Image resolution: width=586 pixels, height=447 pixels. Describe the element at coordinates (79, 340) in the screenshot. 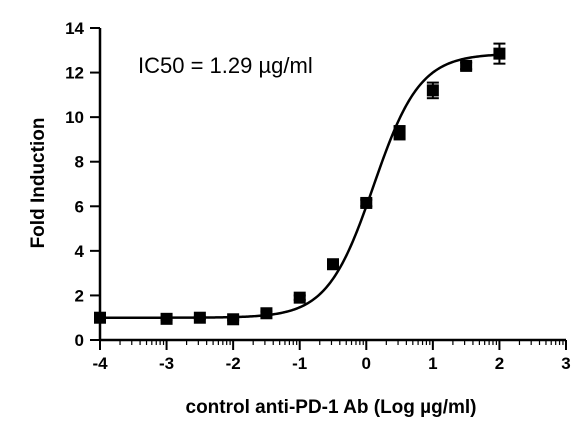

I see `y-tick-label: 0` at that location.